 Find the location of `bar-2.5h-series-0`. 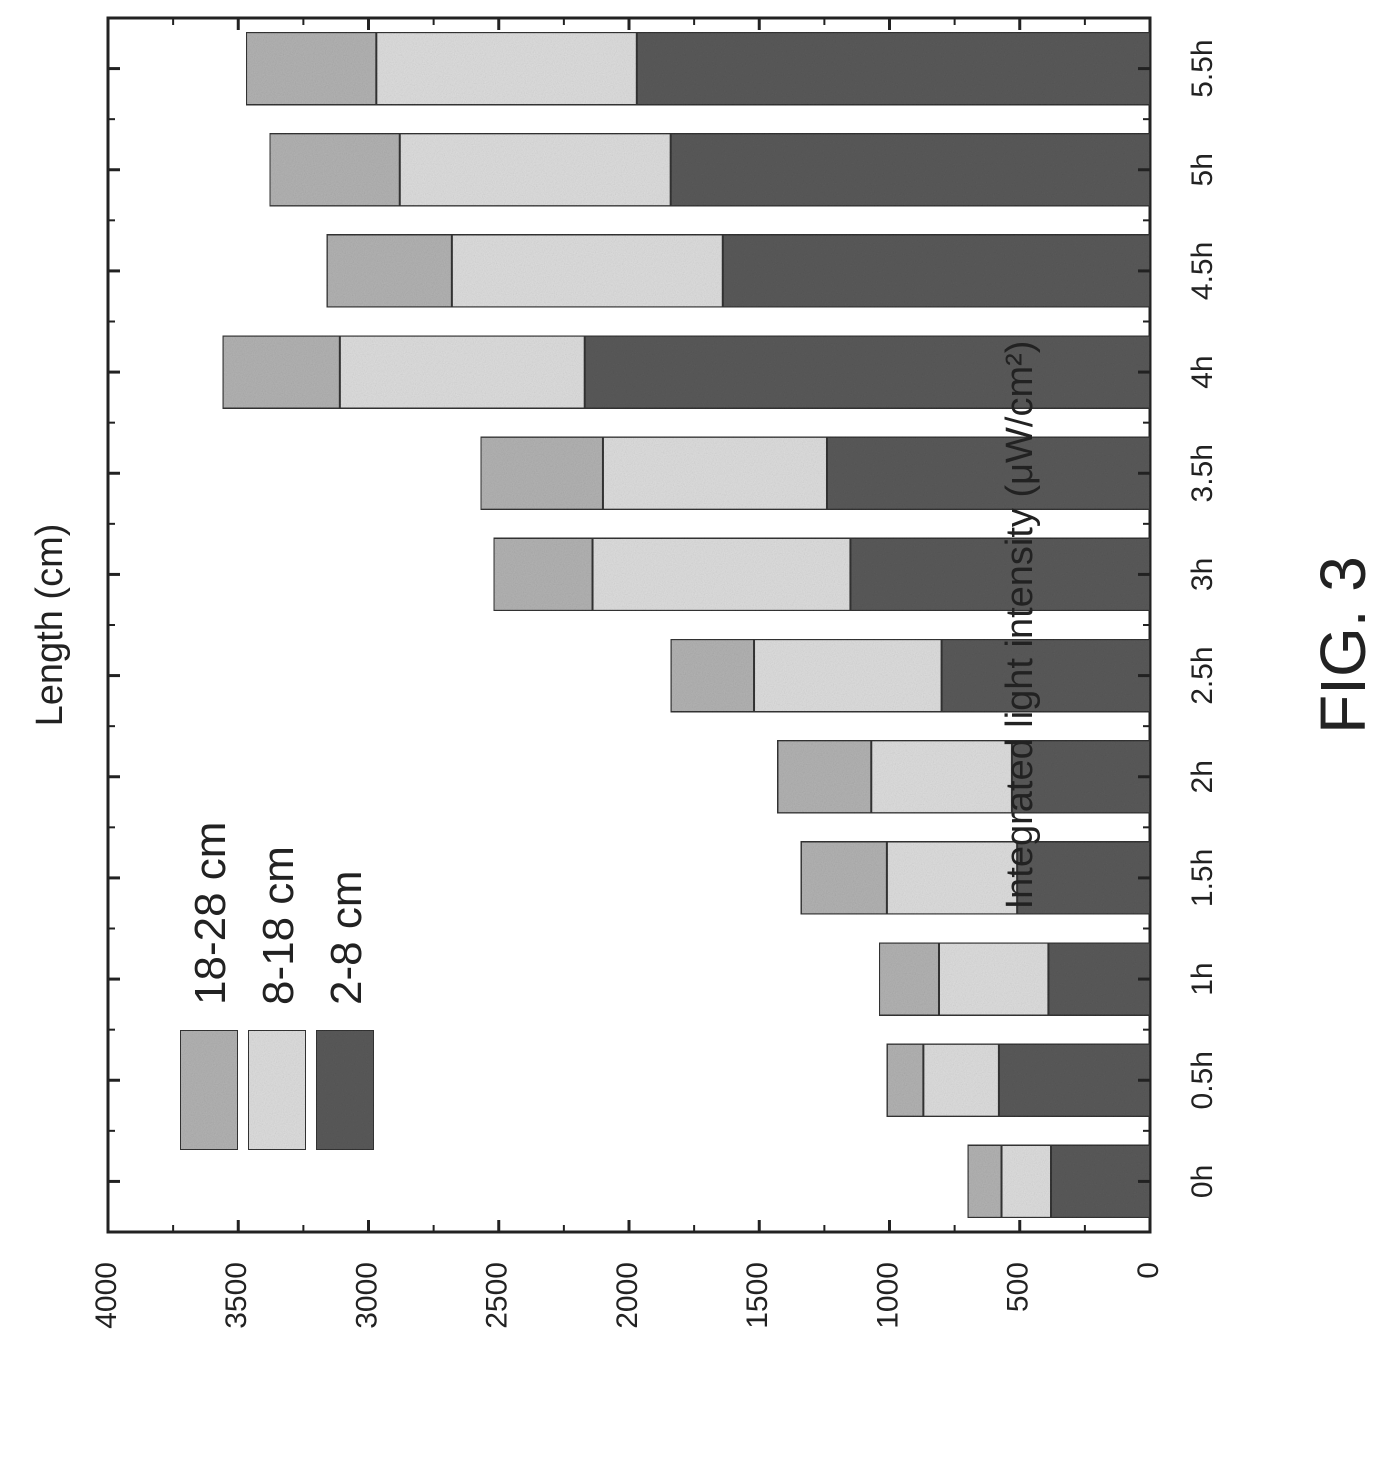

bar-2.5h-series-0 is located at coordinates (1045, 676).